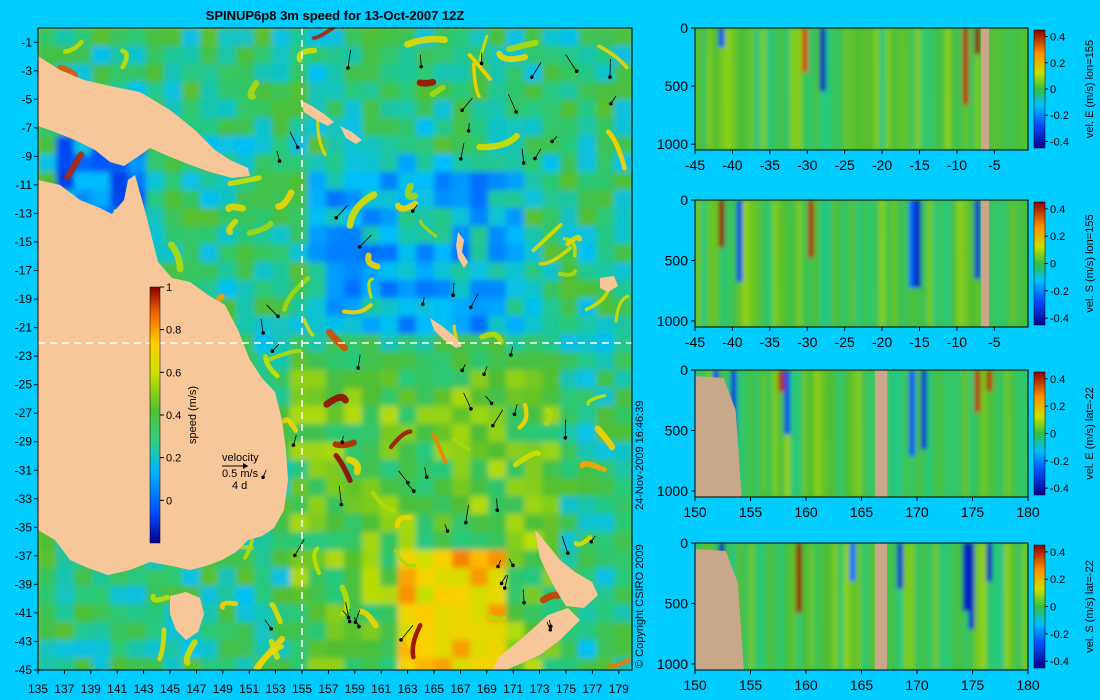  What do you see at coordinates (263, 333) in the screenshot?
I see `velocity-arrow-tail` at bounding box center [263, 333].